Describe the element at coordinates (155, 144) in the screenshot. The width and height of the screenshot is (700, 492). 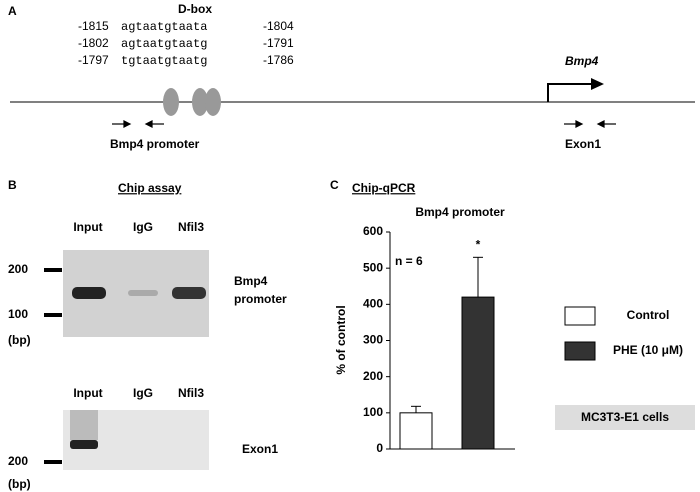
I see `promoter-label: Bmp4 promoter` at that location.